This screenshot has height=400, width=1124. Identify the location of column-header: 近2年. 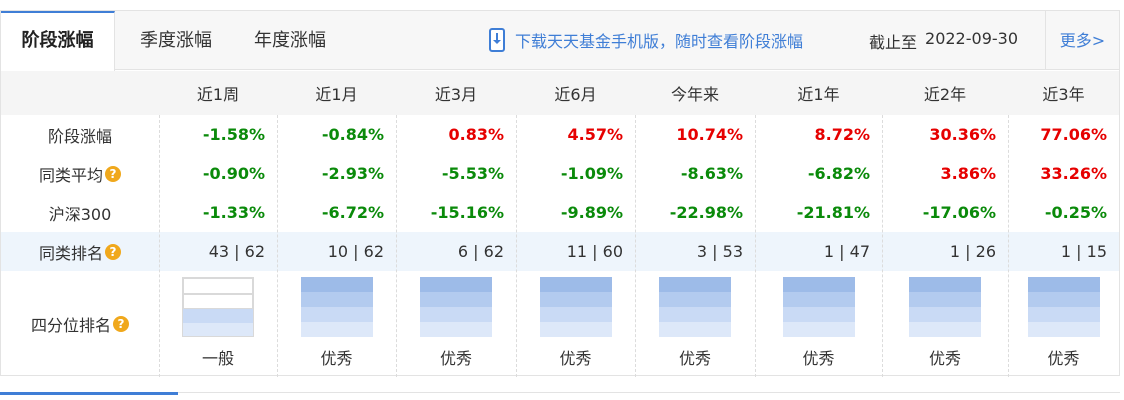
(945, 94).